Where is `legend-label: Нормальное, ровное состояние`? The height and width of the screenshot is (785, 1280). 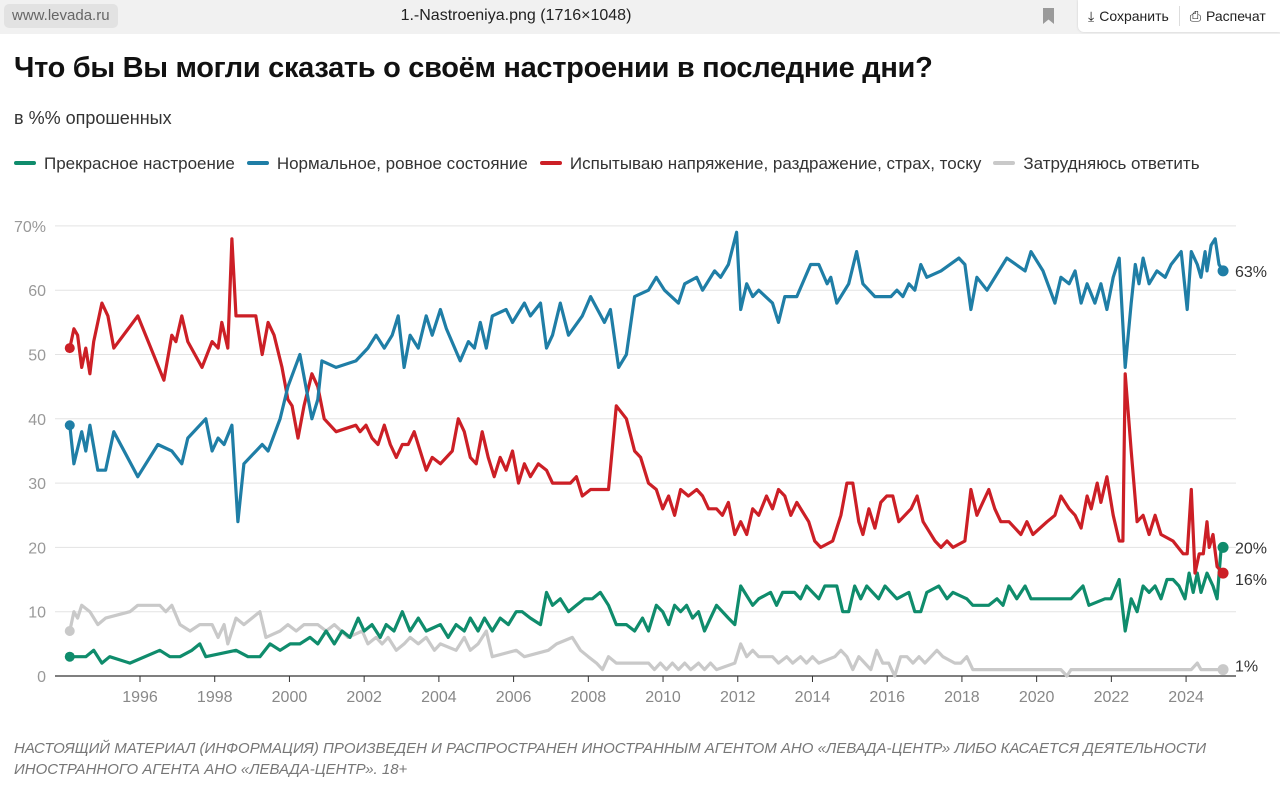 legend-label: Нормальное, ровное состояние is located at coordinates (402, 163).